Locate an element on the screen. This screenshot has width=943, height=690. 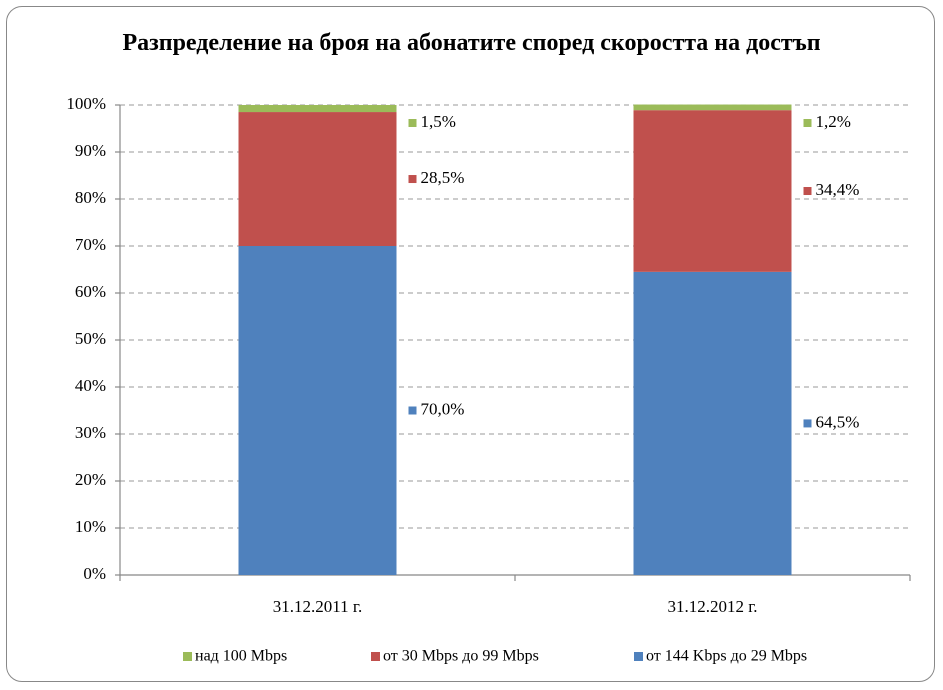
value-label: 1,2% is located at coordinates (833, 121).